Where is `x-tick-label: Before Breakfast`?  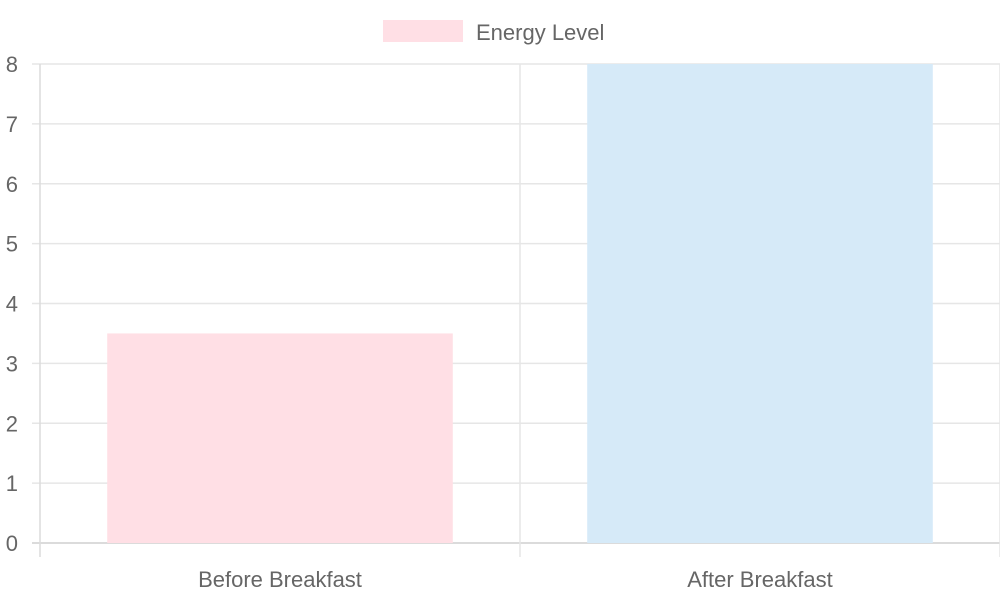 x-tick-label: Before Breakfast is located at coordinates (280, 579).